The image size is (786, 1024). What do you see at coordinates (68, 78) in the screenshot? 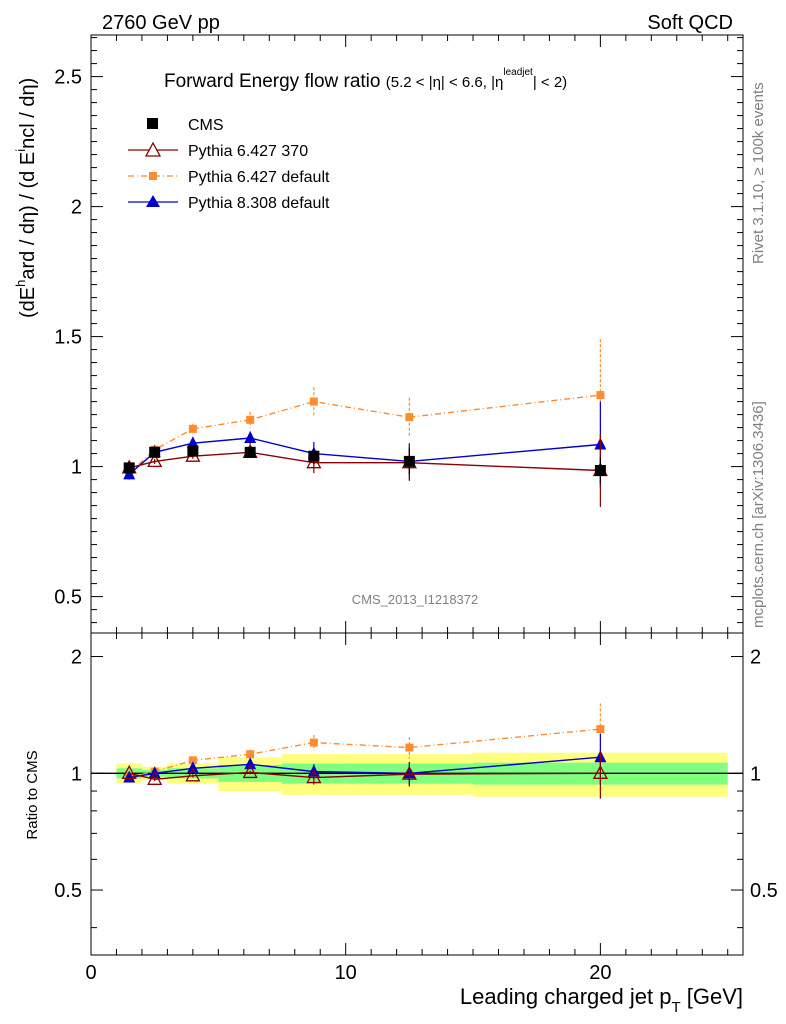
I see `y-tick-label: 2.5` at bounding box center [68, 78].